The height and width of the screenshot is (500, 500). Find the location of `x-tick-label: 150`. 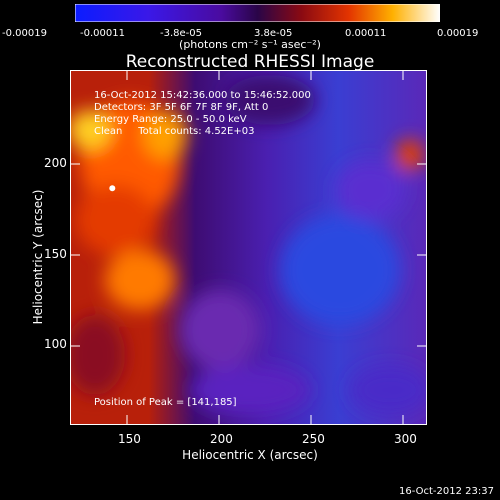

x-tick-label: 150 is located at coordinates (129, 439).